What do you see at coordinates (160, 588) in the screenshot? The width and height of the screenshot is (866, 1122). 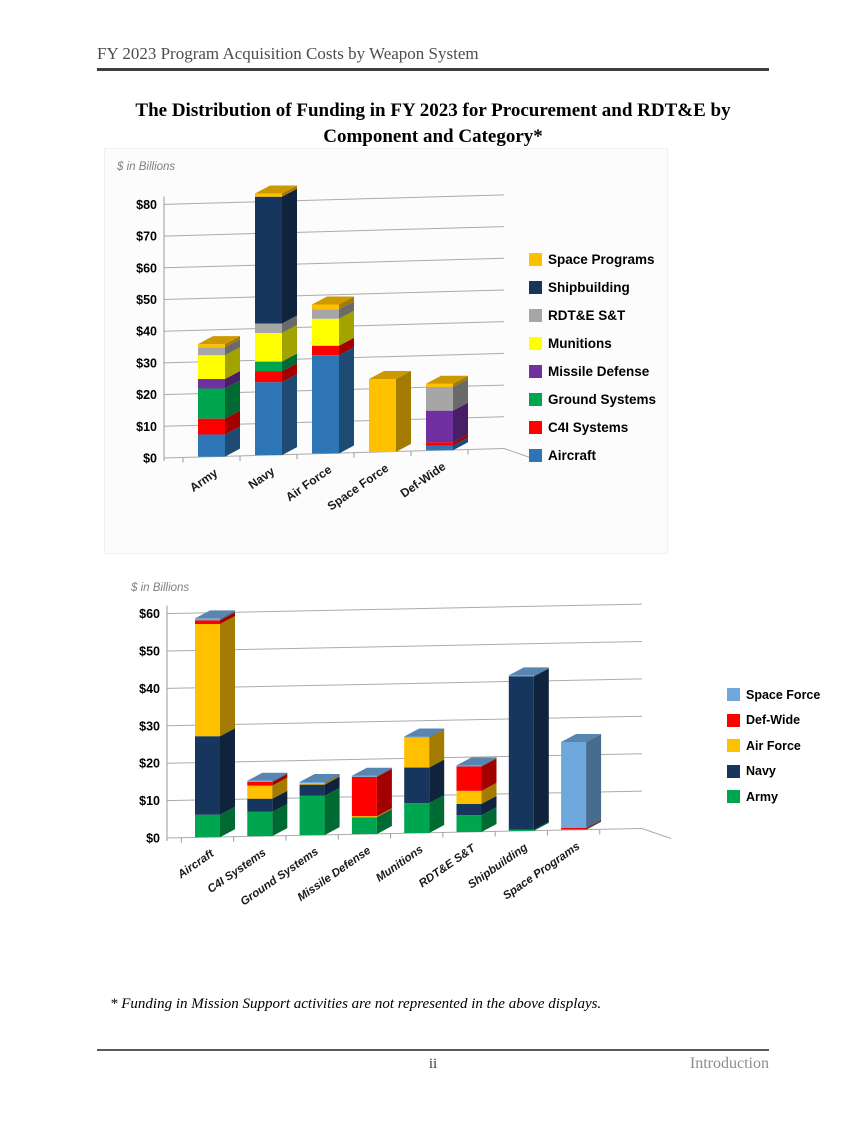 I see `chart2-units-label: $ in Billions` at bounding box center [160, 588].